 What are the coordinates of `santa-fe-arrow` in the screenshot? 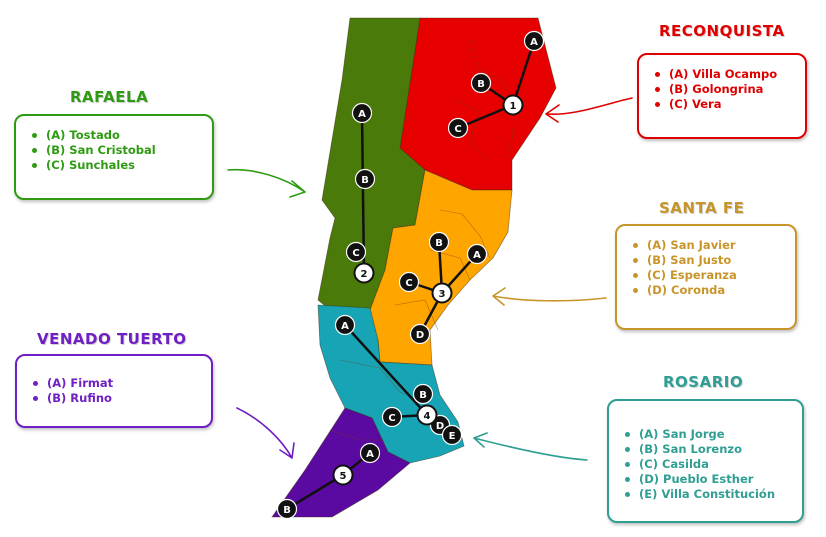 It's located at (549, 296).